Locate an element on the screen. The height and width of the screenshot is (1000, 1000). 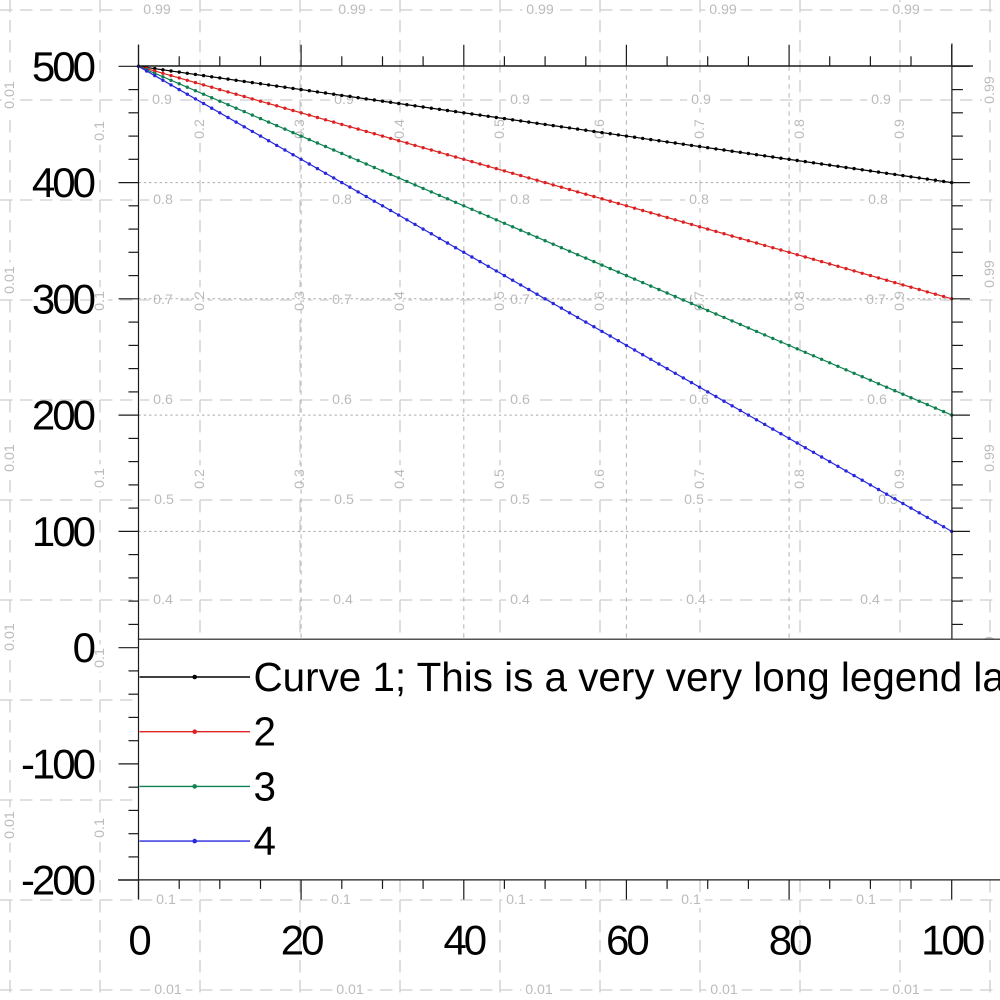
svg-text: -100 is located at coordinates (58, 763).